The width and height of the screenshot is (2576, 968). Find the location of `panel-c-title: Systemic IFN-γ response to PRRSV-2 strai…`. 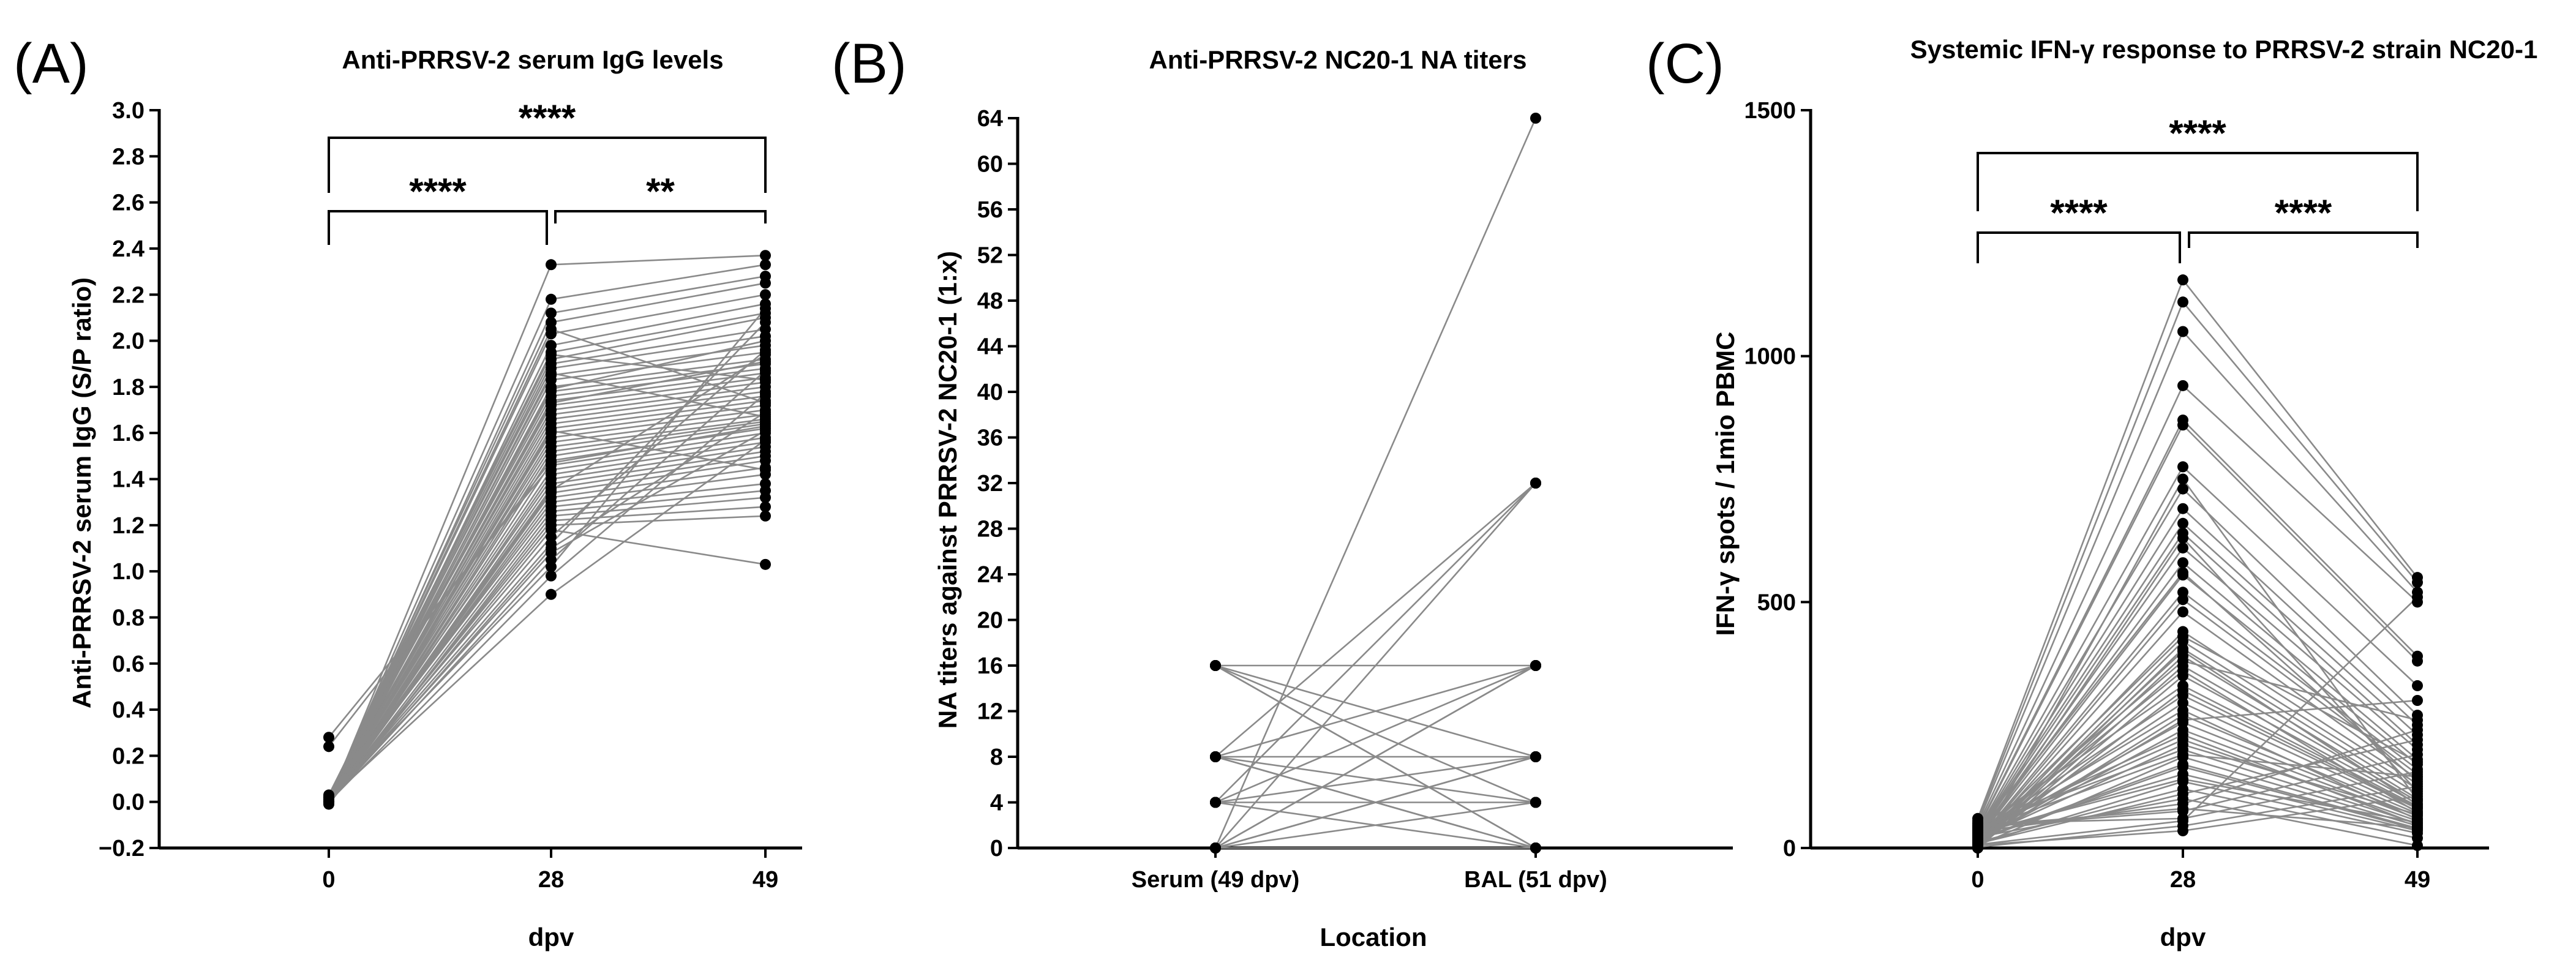

panel-c-title: Systemic IFN-γ response to PRRSV-2 strai… is located at coordinates (2224, 49).